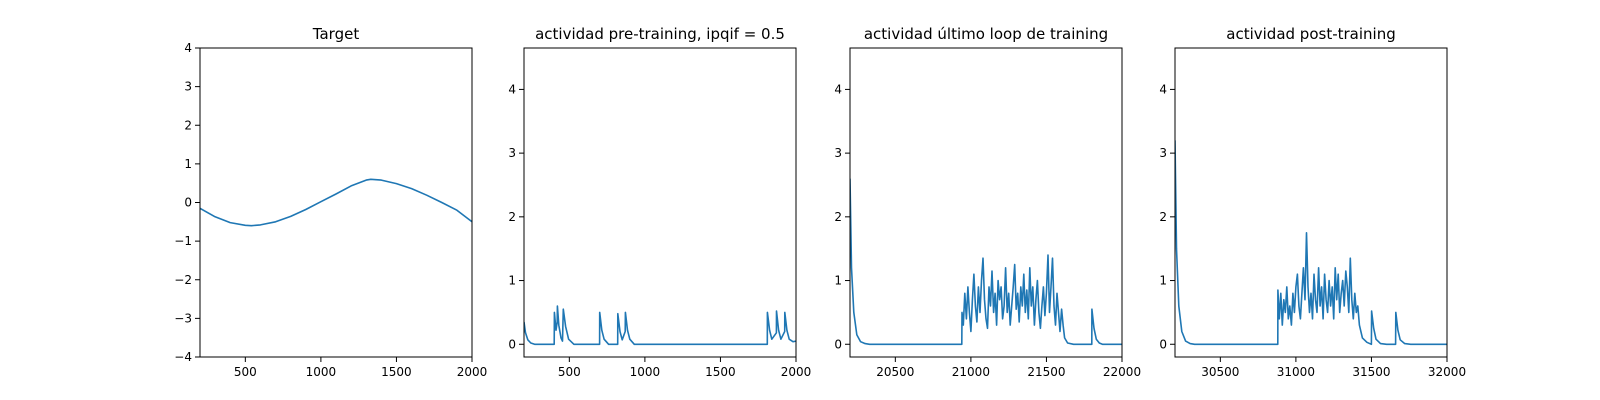  I want to click on y-tick-label: −3, so click(183, 318).